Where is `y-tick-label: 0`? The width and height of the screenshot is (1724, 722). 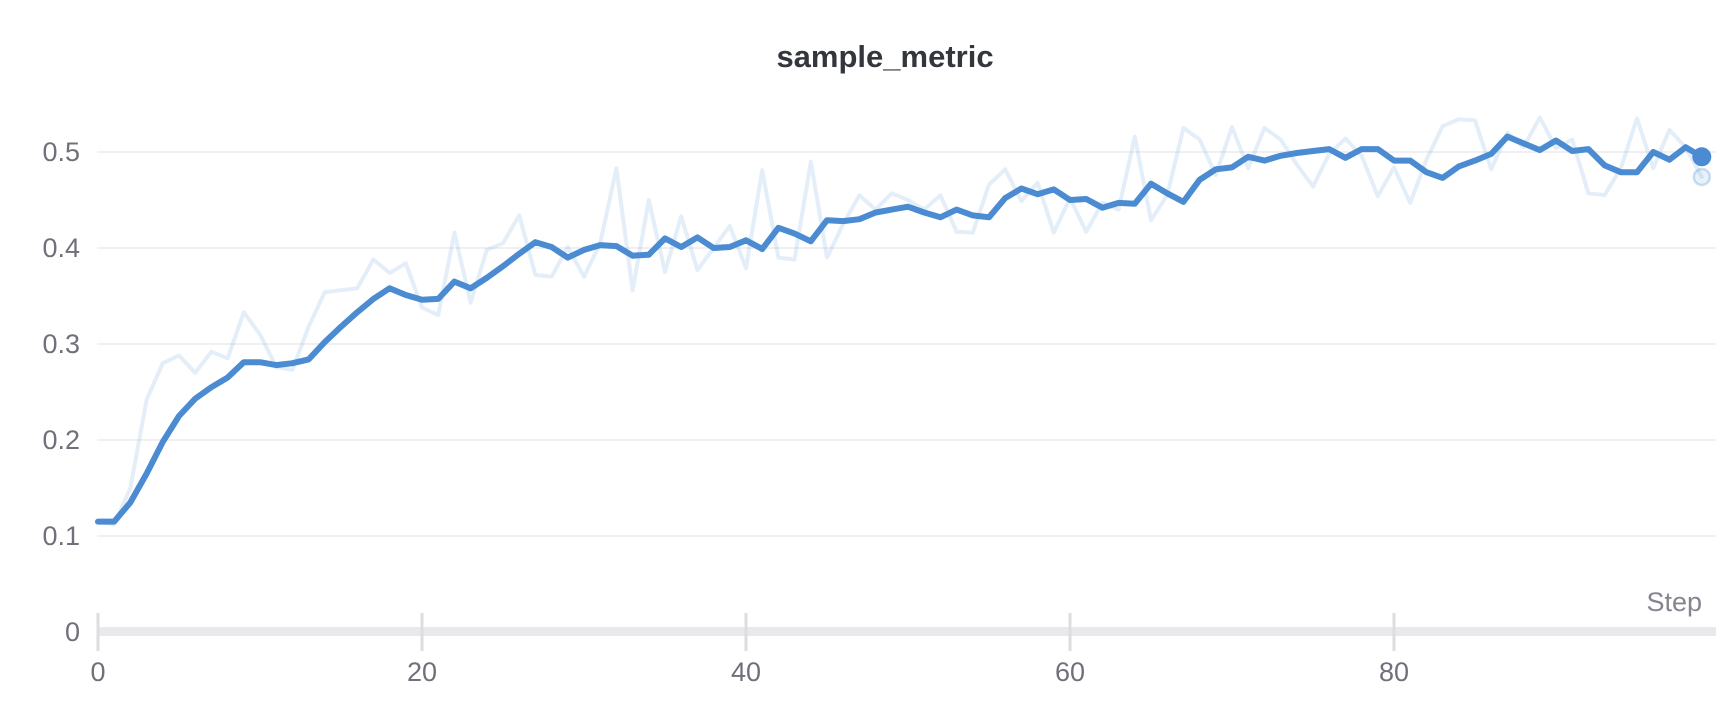 y-tick-label: 0 is located at coordinates (72, 632).